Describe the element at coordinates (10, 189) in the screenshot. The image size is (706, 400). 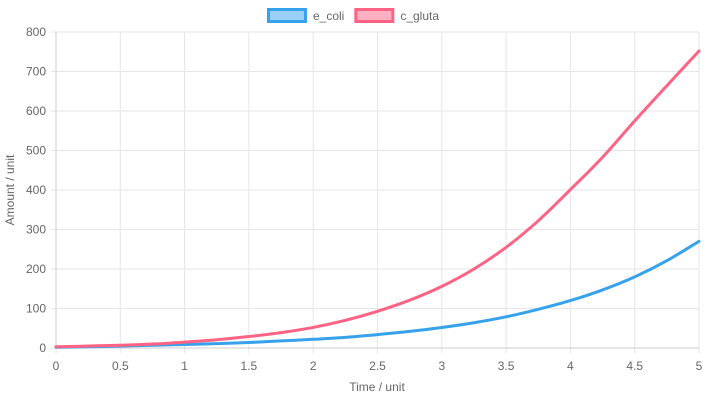
I see `y-axis-title: Amount / unit` at that location.